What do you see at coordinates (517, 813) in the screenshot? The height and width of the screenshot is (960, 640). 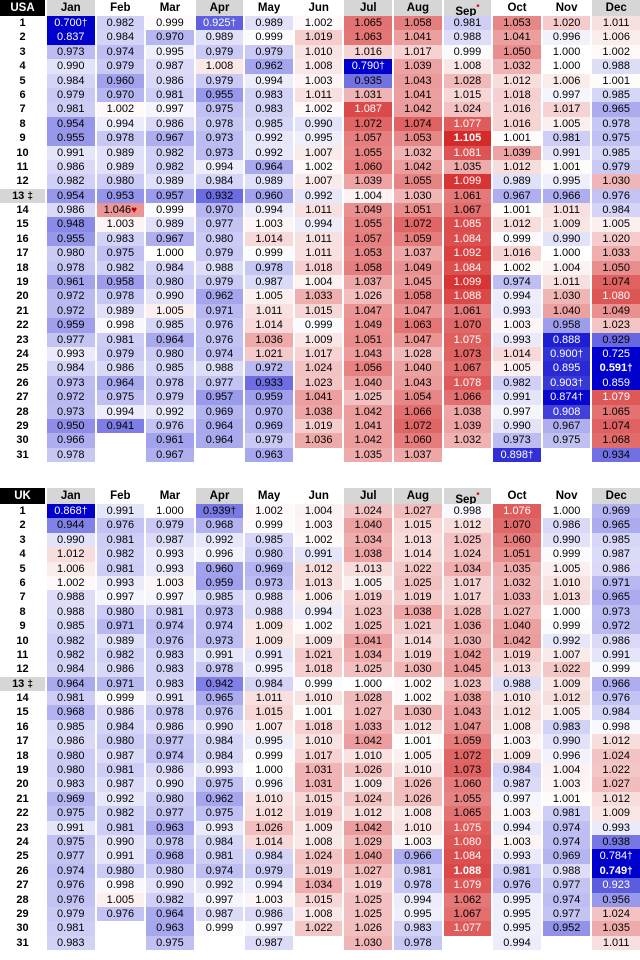 I see `heatmap-cell: 1.003` at bounding box center [517, 813].